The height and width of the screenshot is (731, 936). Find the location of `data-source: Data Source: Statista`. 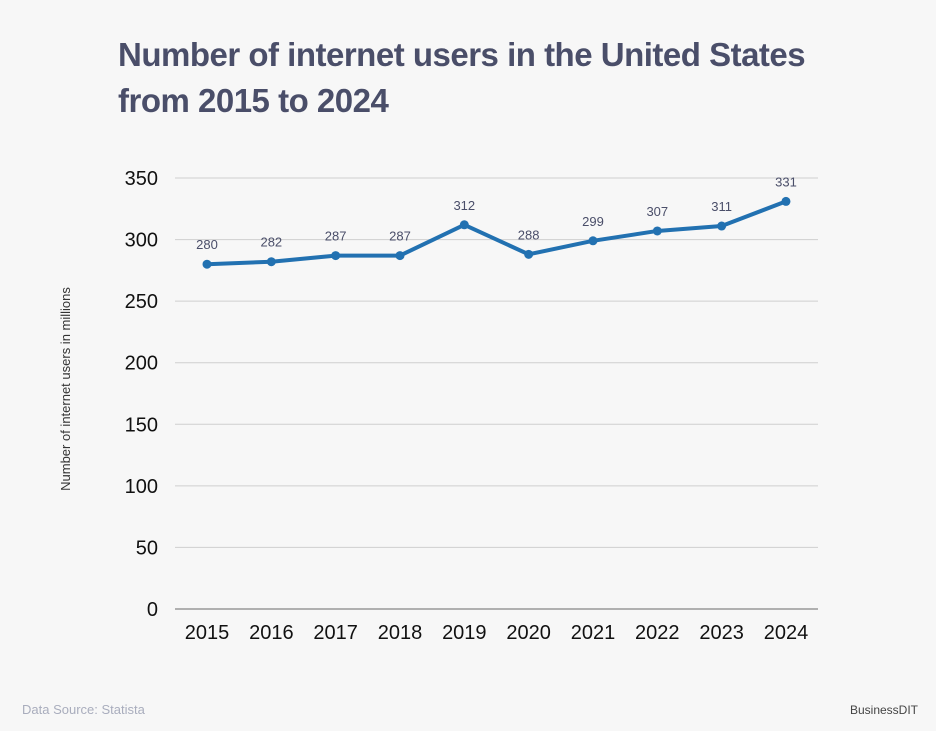

data-source: Data Source: Statista is located at coordinates (83, 709).